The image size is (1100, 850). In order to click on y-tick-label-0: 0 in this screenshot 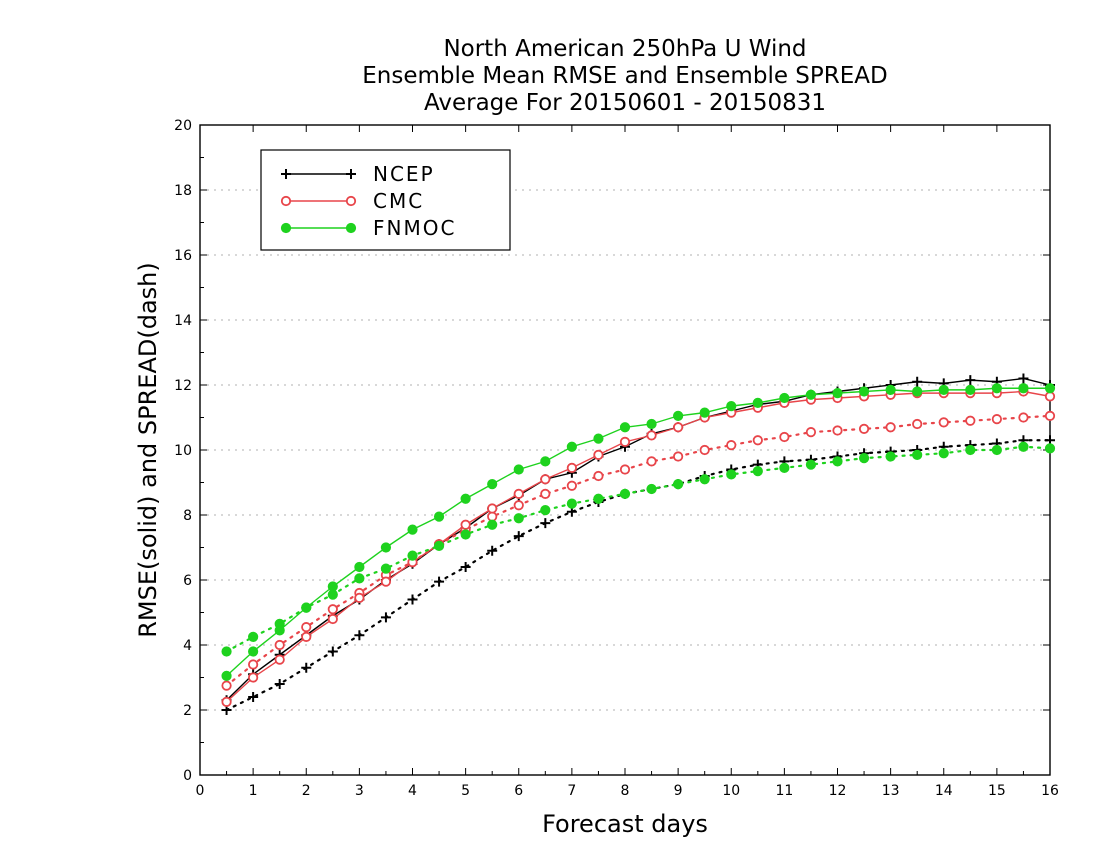, I will do `click(187, 776)`.